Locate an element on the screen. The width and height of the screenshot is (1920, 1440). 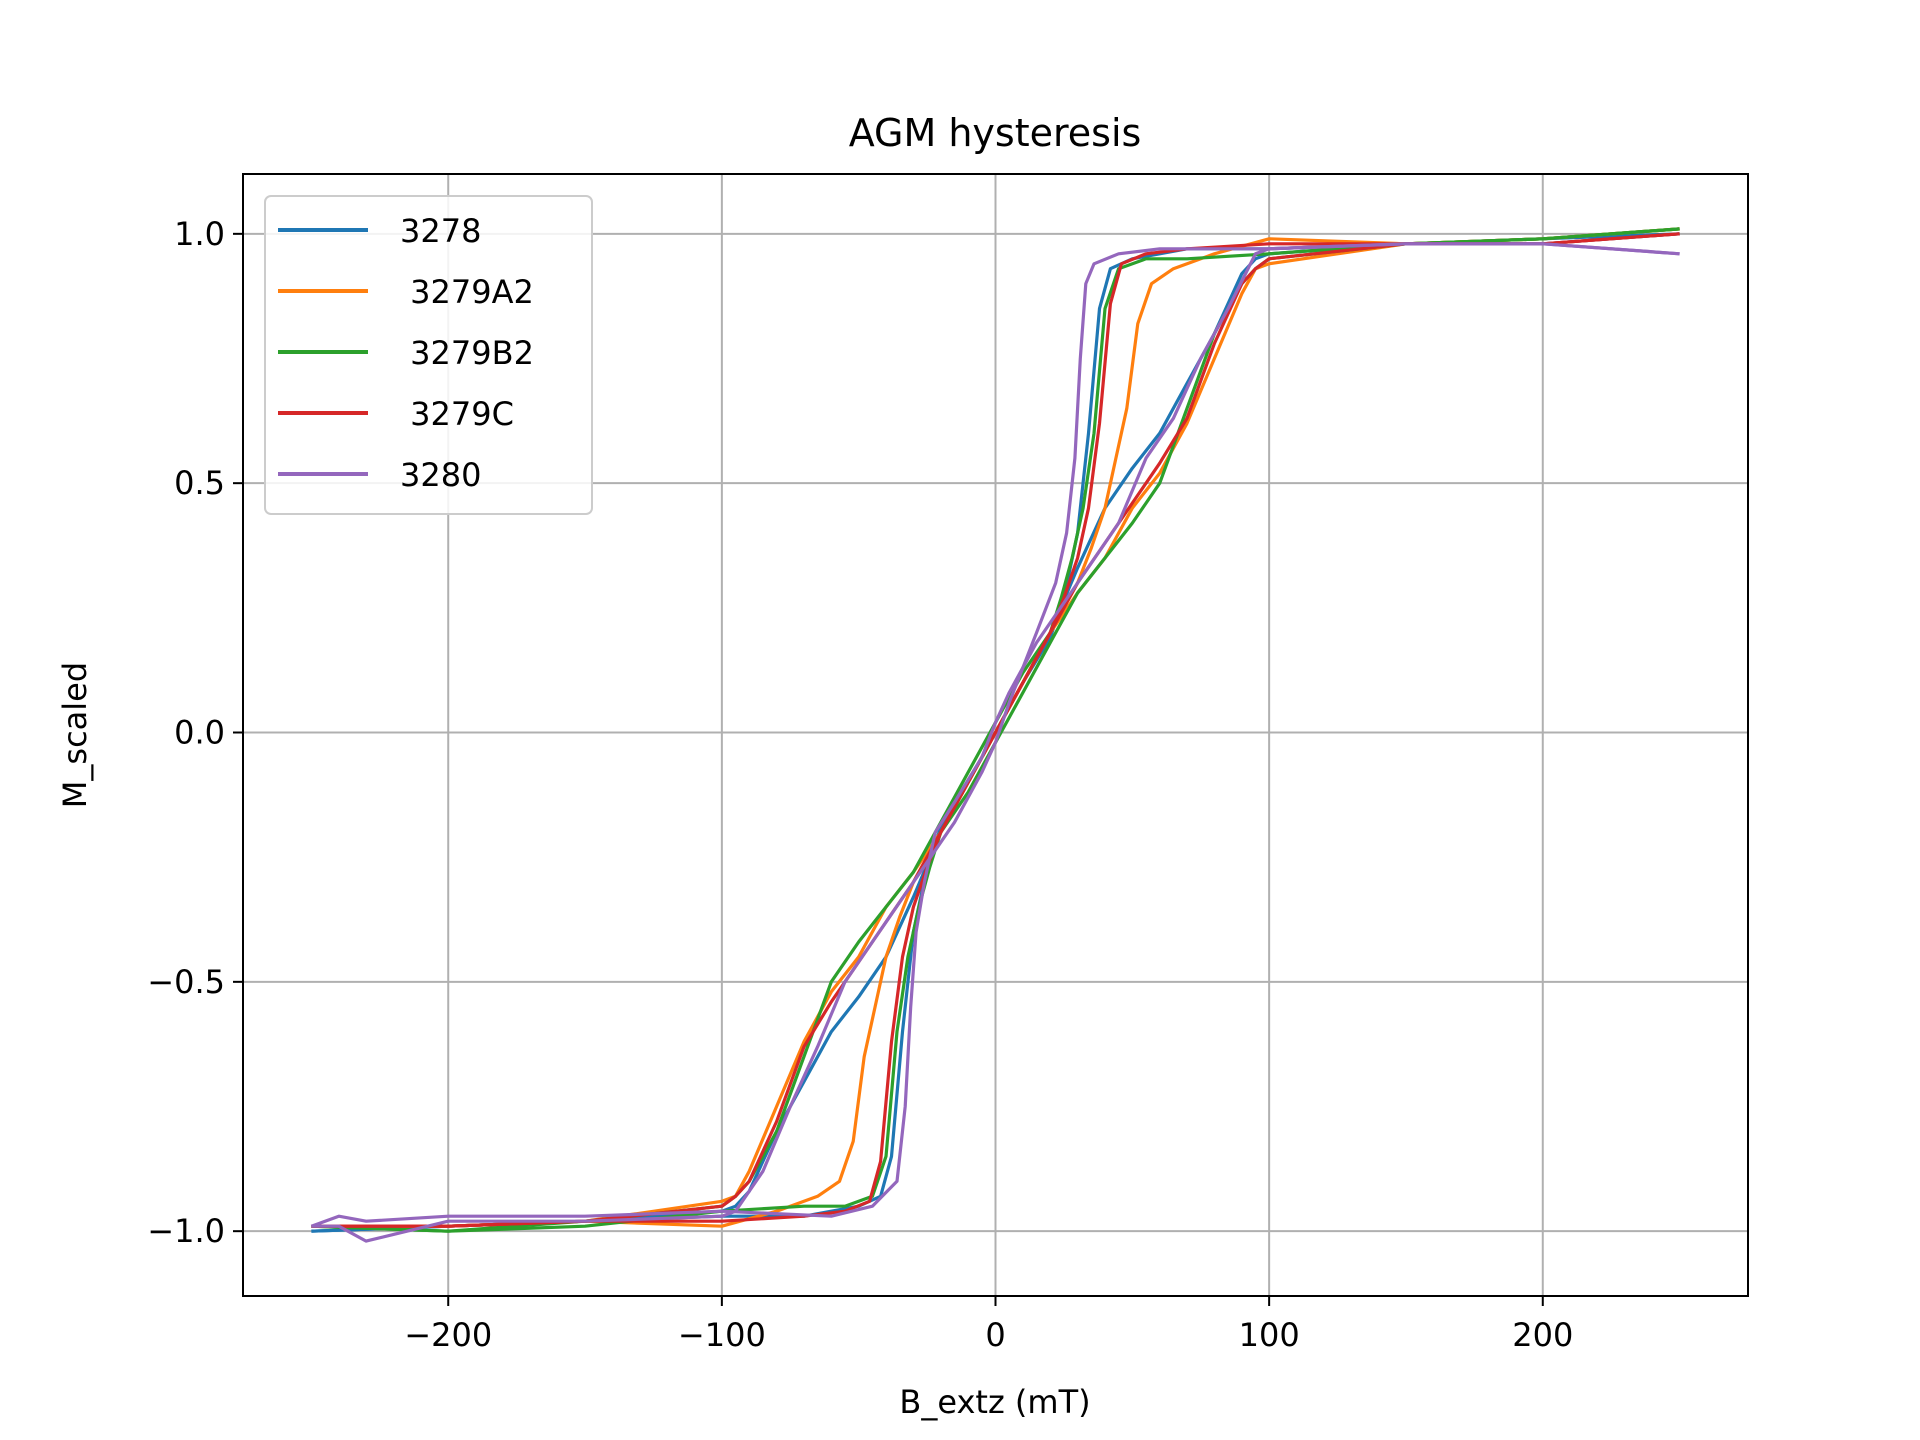
legend-entry-label: 3280 is located at coordinates (440, 475).